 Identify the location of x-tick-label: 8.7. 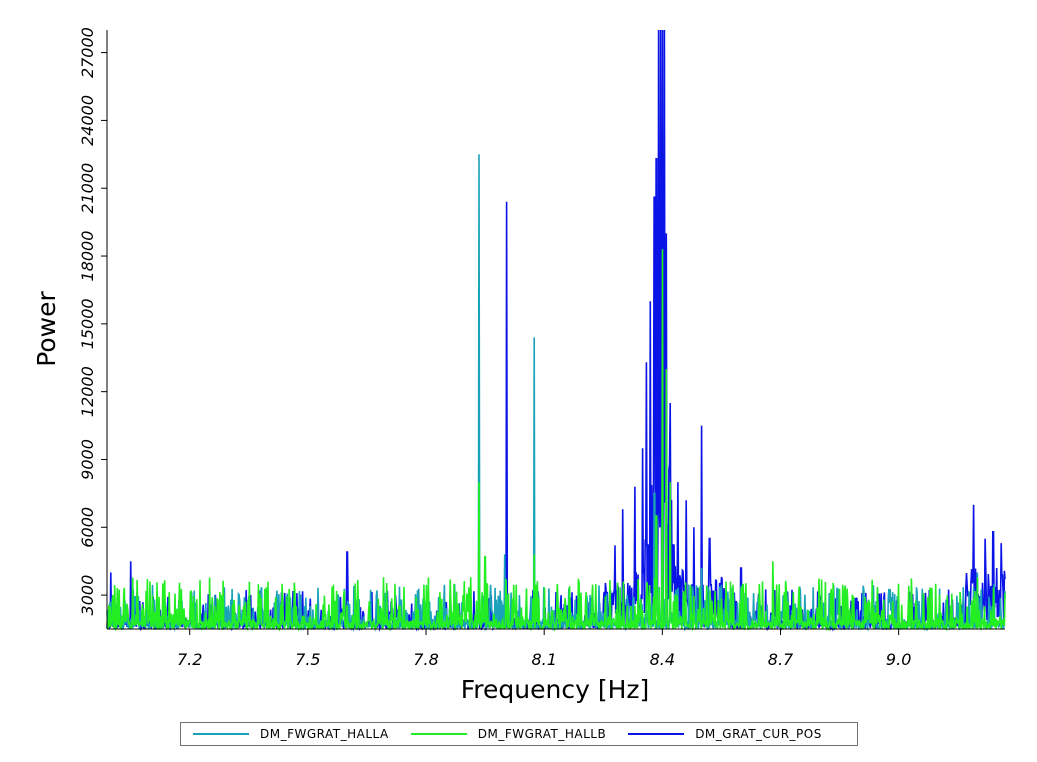
(781, 659).